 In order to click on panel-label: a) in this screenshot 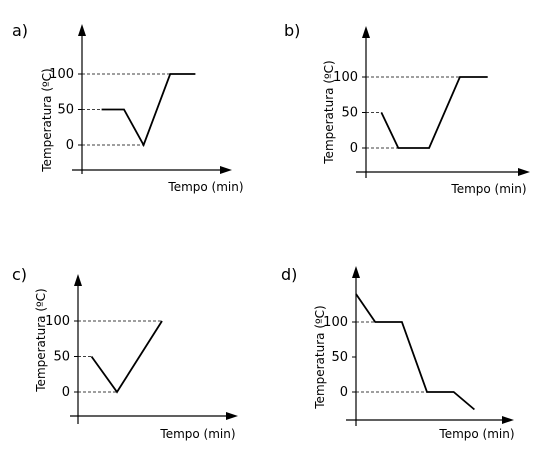, I will do `click(20, 30)`.